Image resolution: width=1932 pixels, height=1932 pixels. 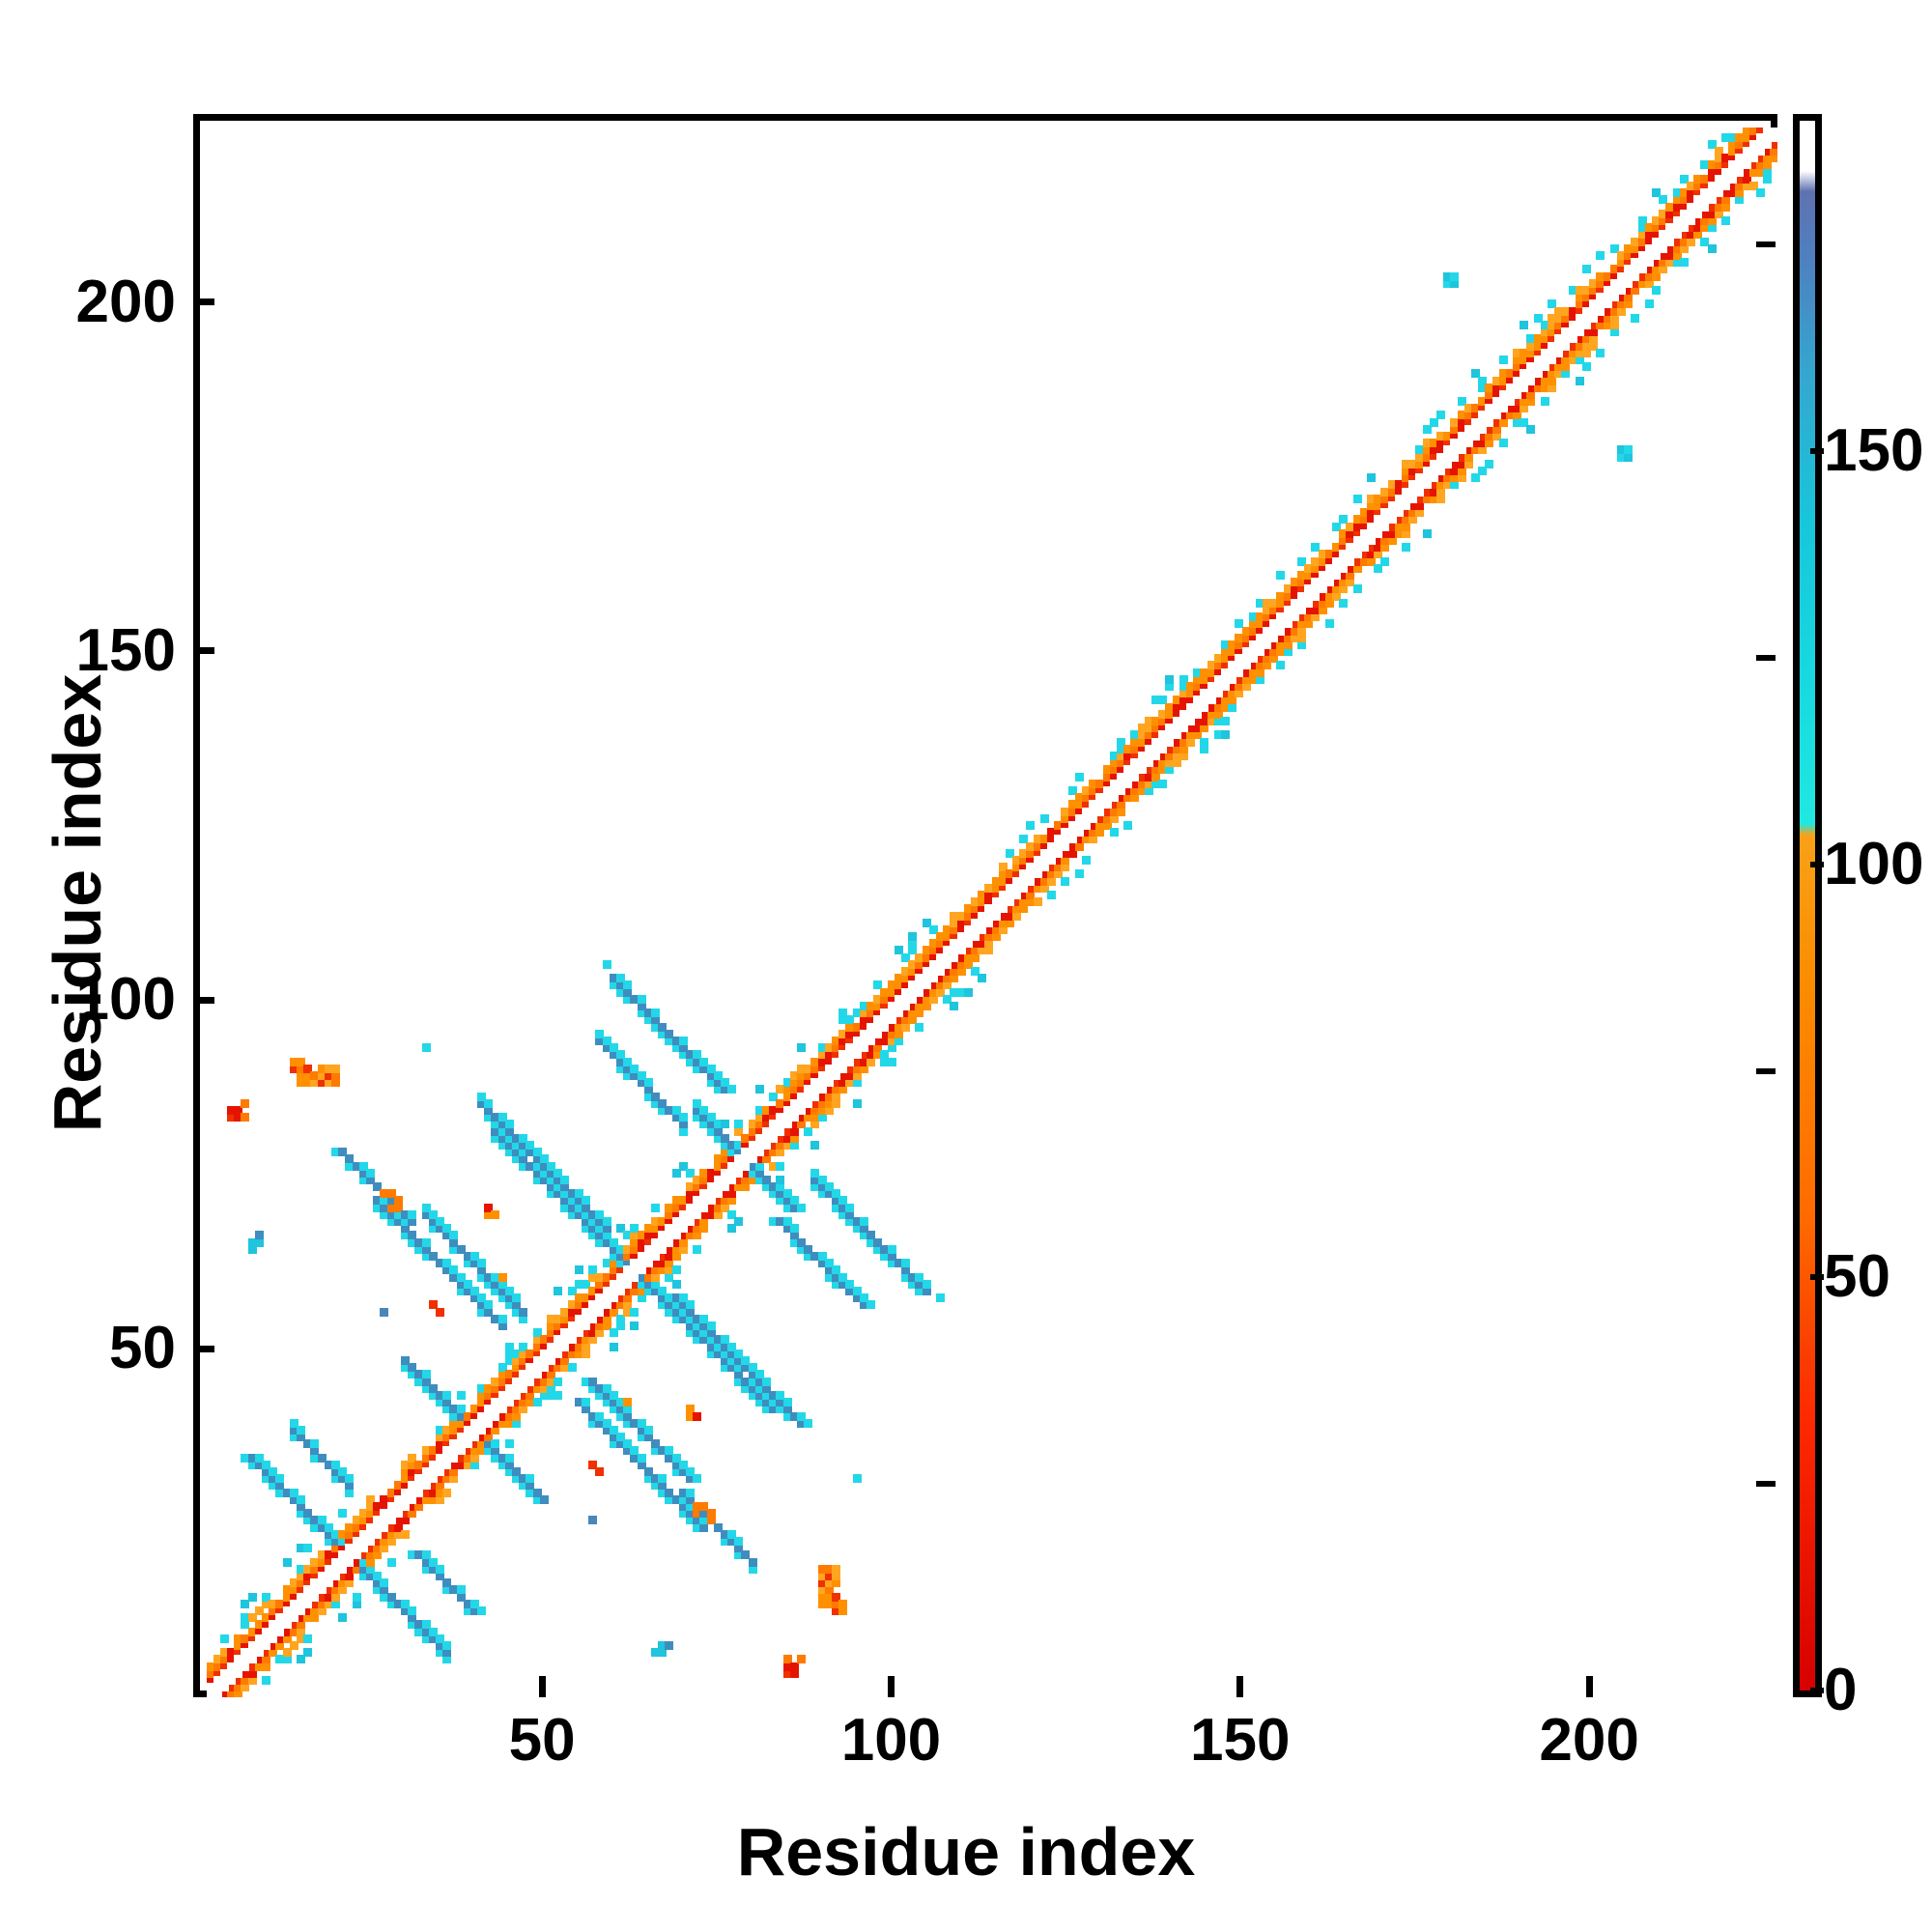 I want to click on colorbar-frame, so click(x=1807, y=905).